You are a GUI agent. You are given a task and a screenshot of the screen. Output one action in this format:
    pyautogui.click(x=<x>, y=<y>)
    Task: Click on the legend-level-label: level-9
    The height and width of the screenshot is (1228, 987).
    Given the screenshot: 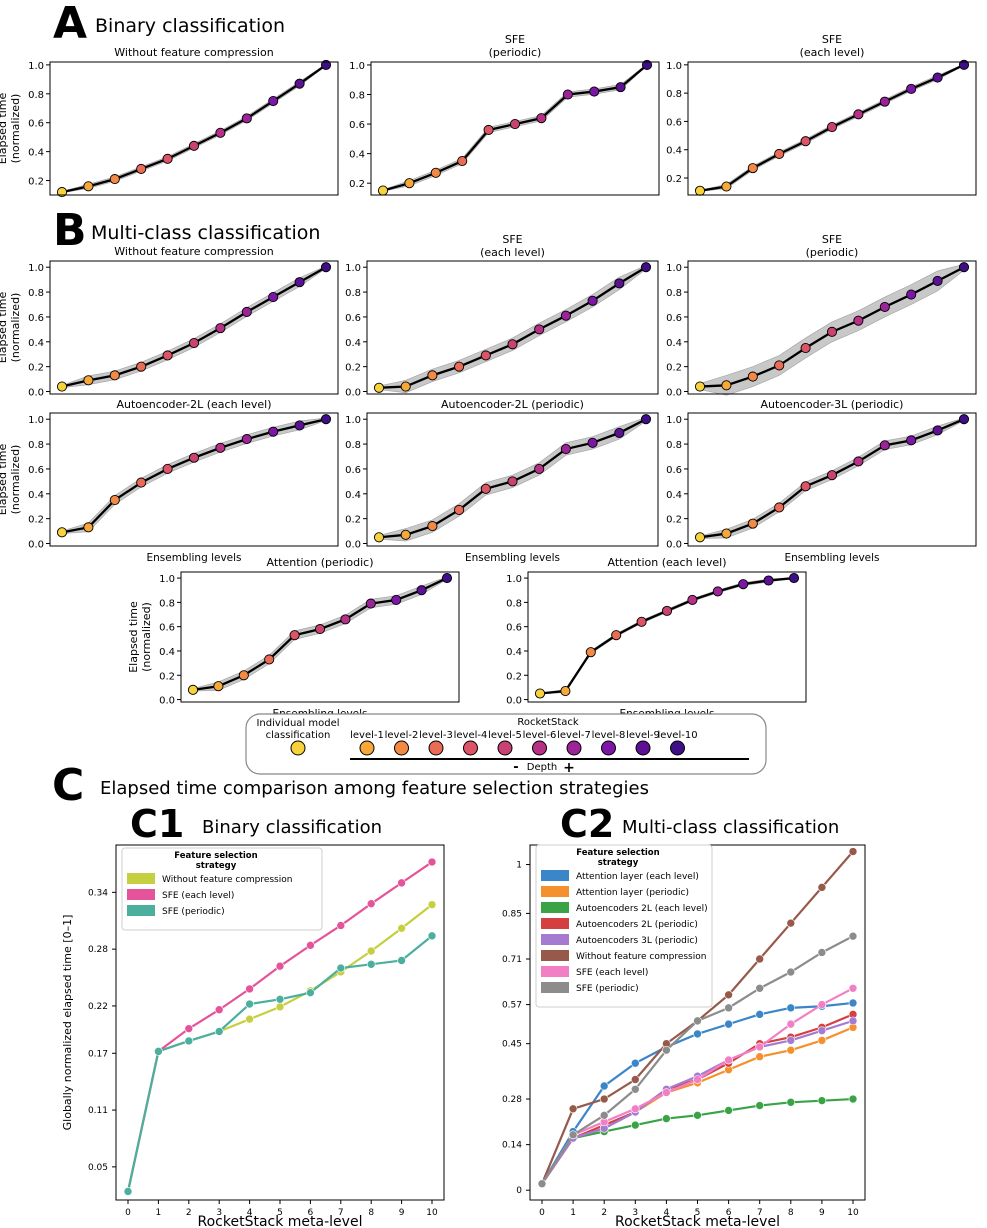 What is the action you would take?
    pyautogui.click(x=643, y=735)
    